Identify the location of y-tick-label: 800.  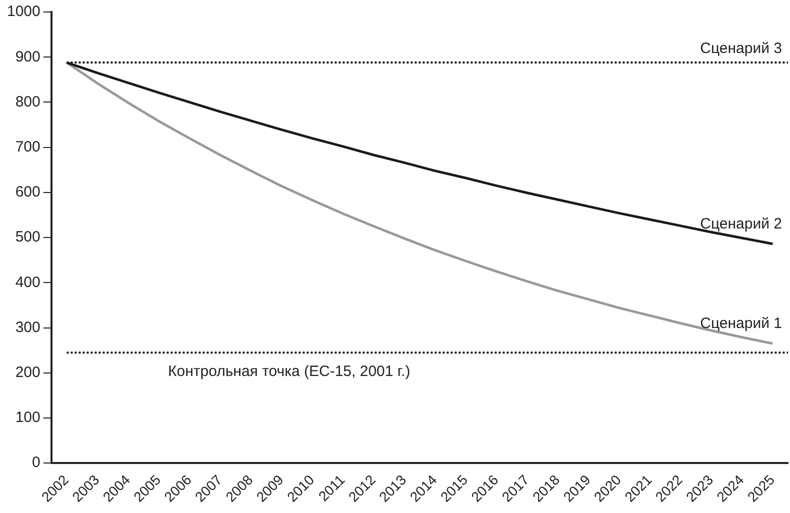
(27, 101).